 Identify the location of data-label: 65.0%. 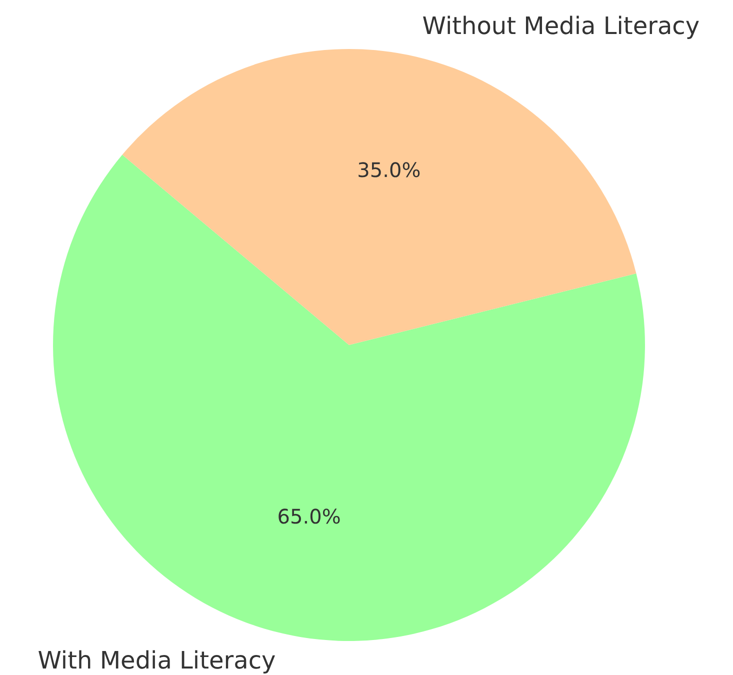
(309, 516).